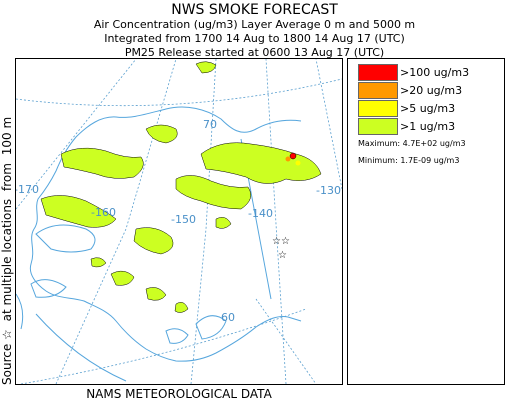 This screenshot has width=509, height=401. What do you see at coordinates (179, 92) in the screenshot?
I see `latitude-70-line` at bounding box center [179, 92].